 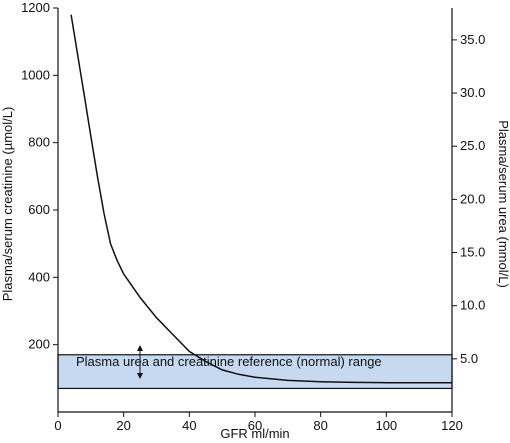 What do you see at coordinates (35, 7) in the screenshot?
I see `y-left-tick-label: 1200` at bounding box center [35, 7].